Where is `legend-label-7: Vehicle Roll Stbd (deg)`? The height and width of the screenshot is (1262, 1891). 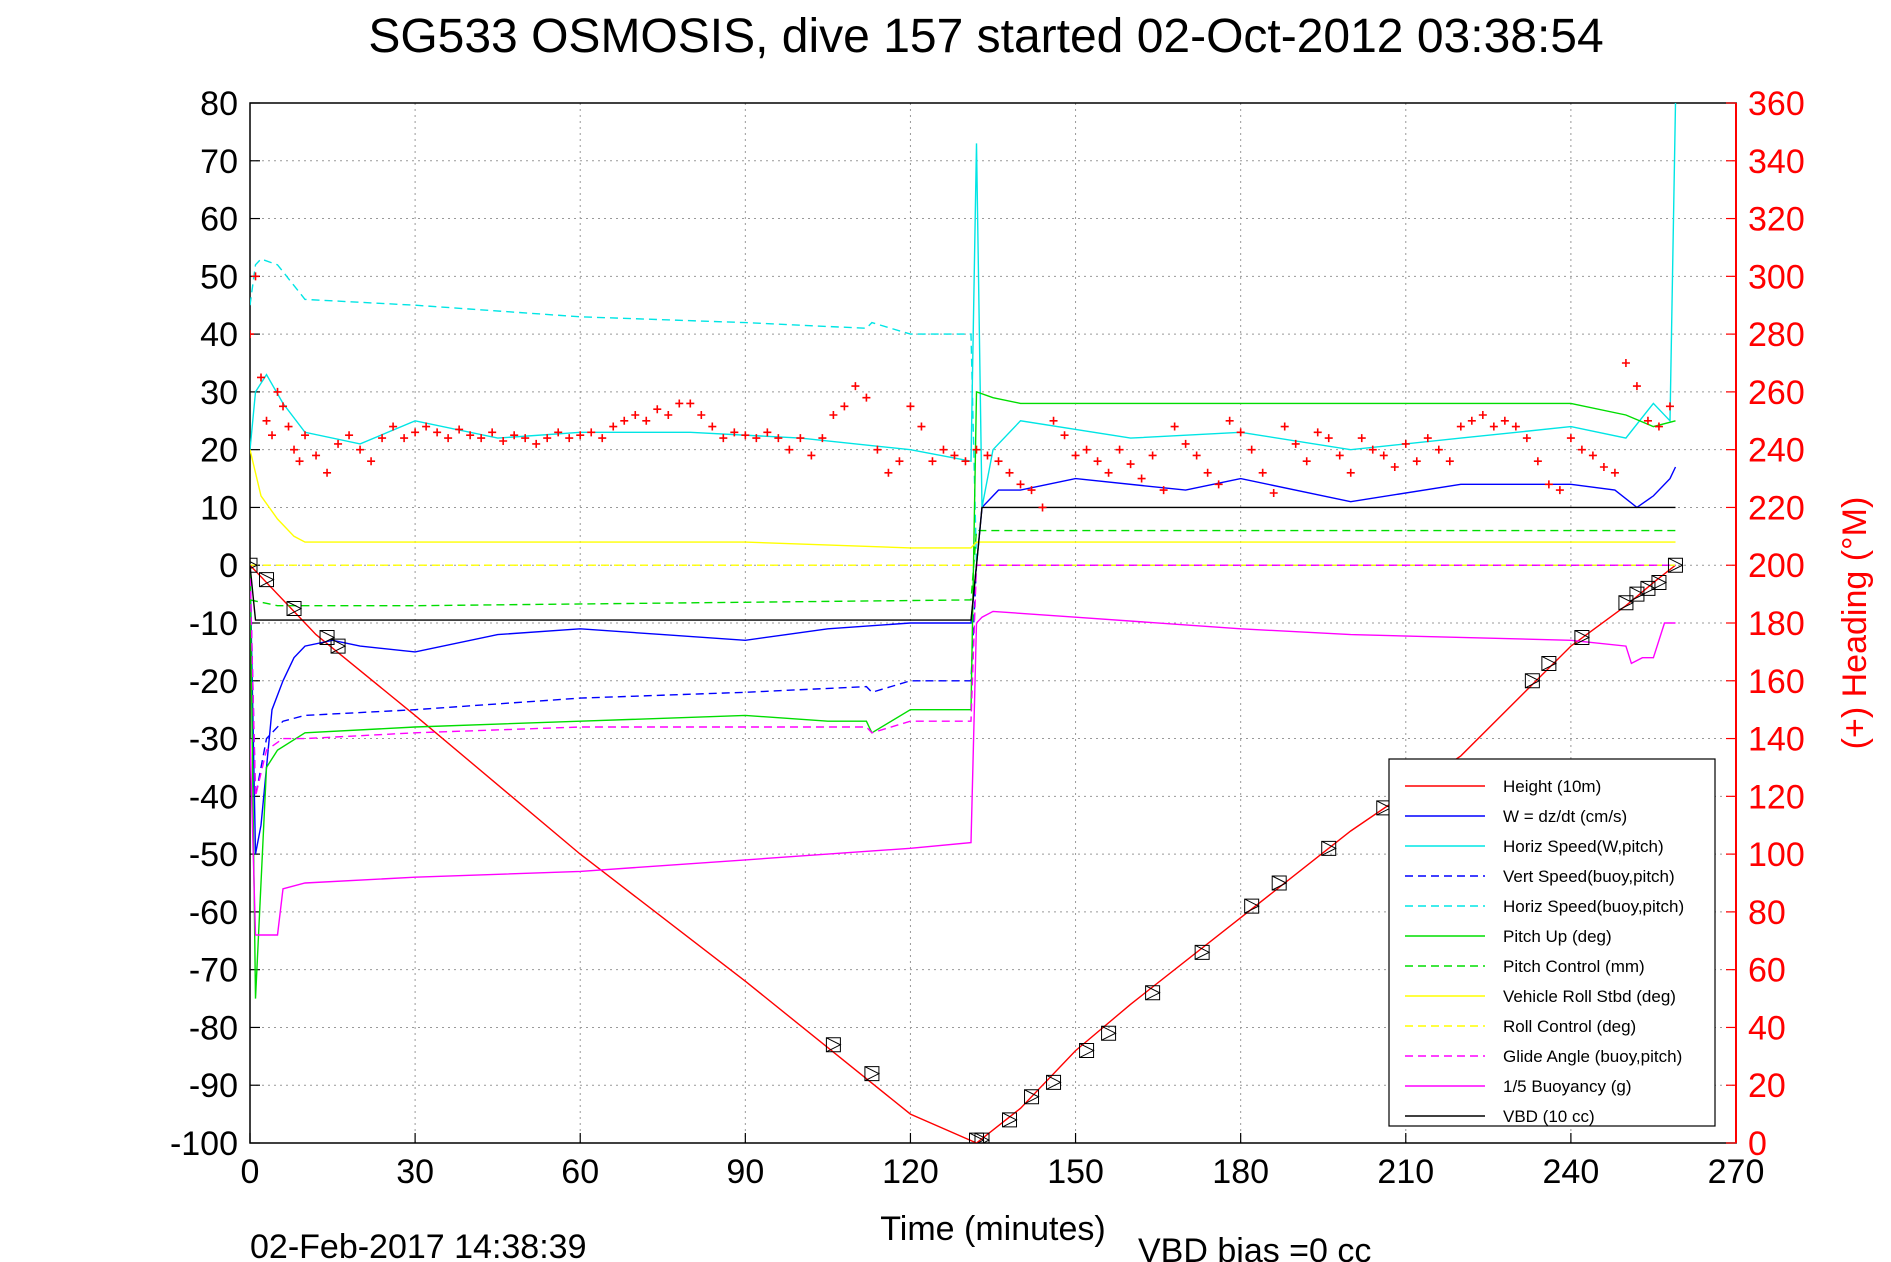 legend-label-7: Vehicle Roll Stbd (deg) is located at coordinates (1589, 996).